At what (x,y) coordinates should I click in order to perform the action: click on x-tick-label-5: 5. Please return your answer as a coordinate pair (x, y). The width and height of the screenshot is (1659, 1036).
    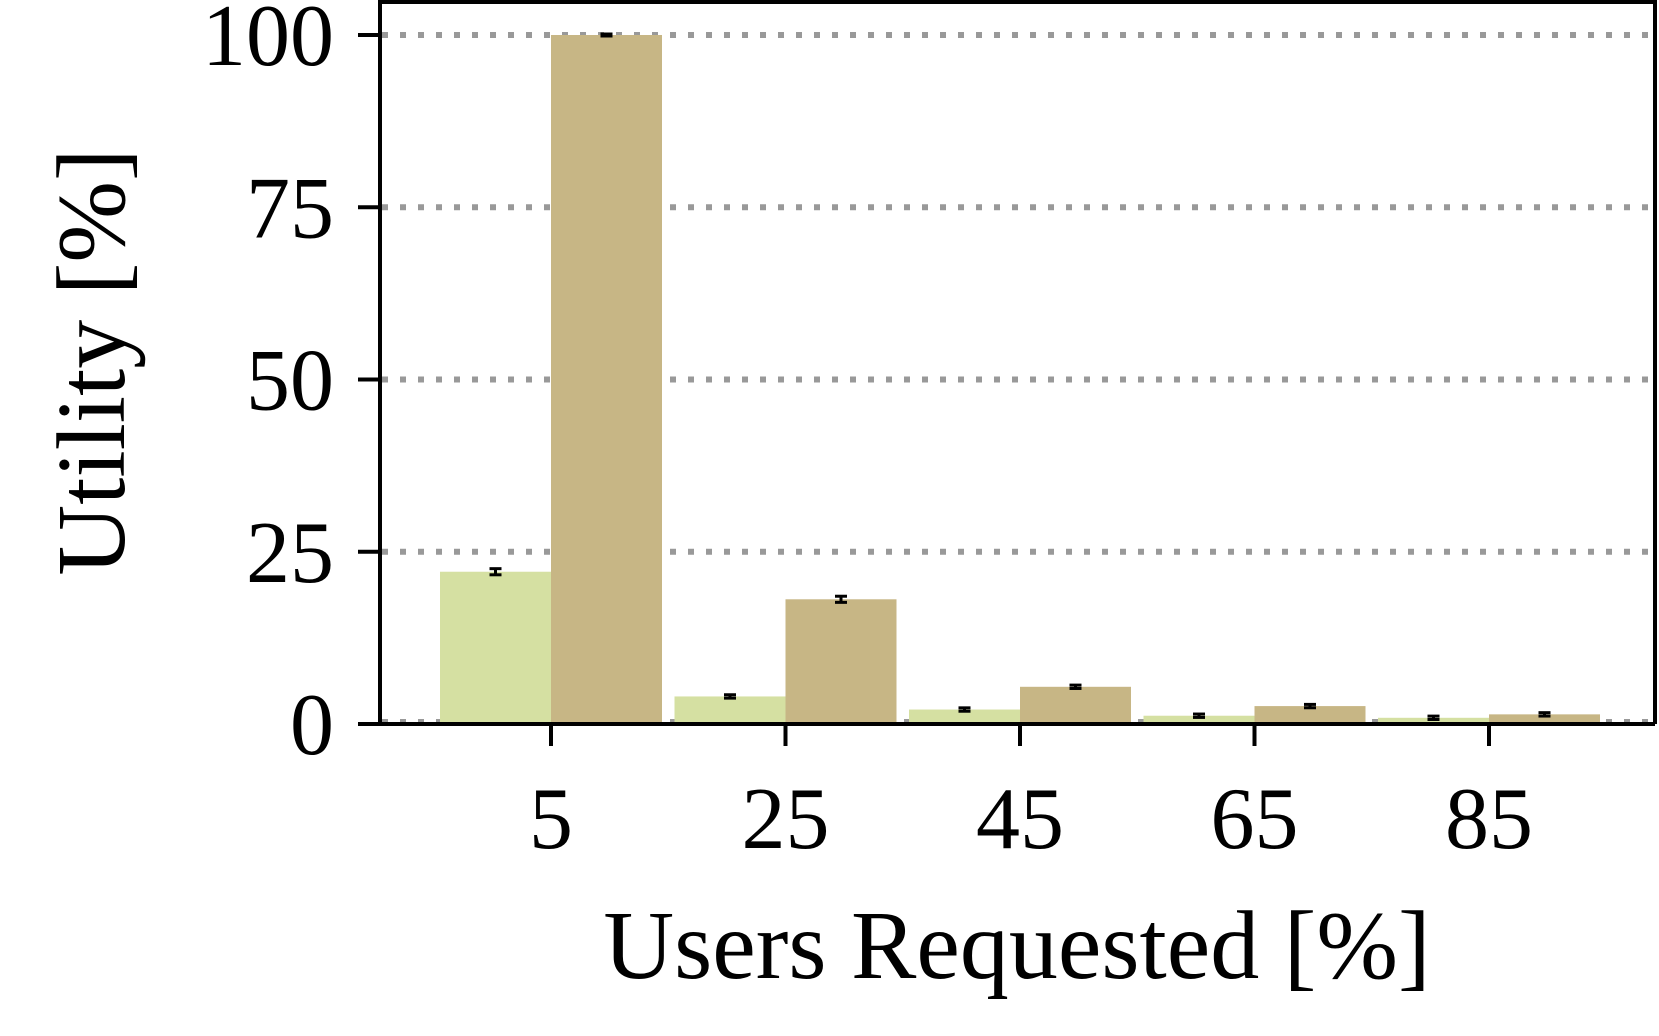
    Looking at the image, I should click on (551, 819).